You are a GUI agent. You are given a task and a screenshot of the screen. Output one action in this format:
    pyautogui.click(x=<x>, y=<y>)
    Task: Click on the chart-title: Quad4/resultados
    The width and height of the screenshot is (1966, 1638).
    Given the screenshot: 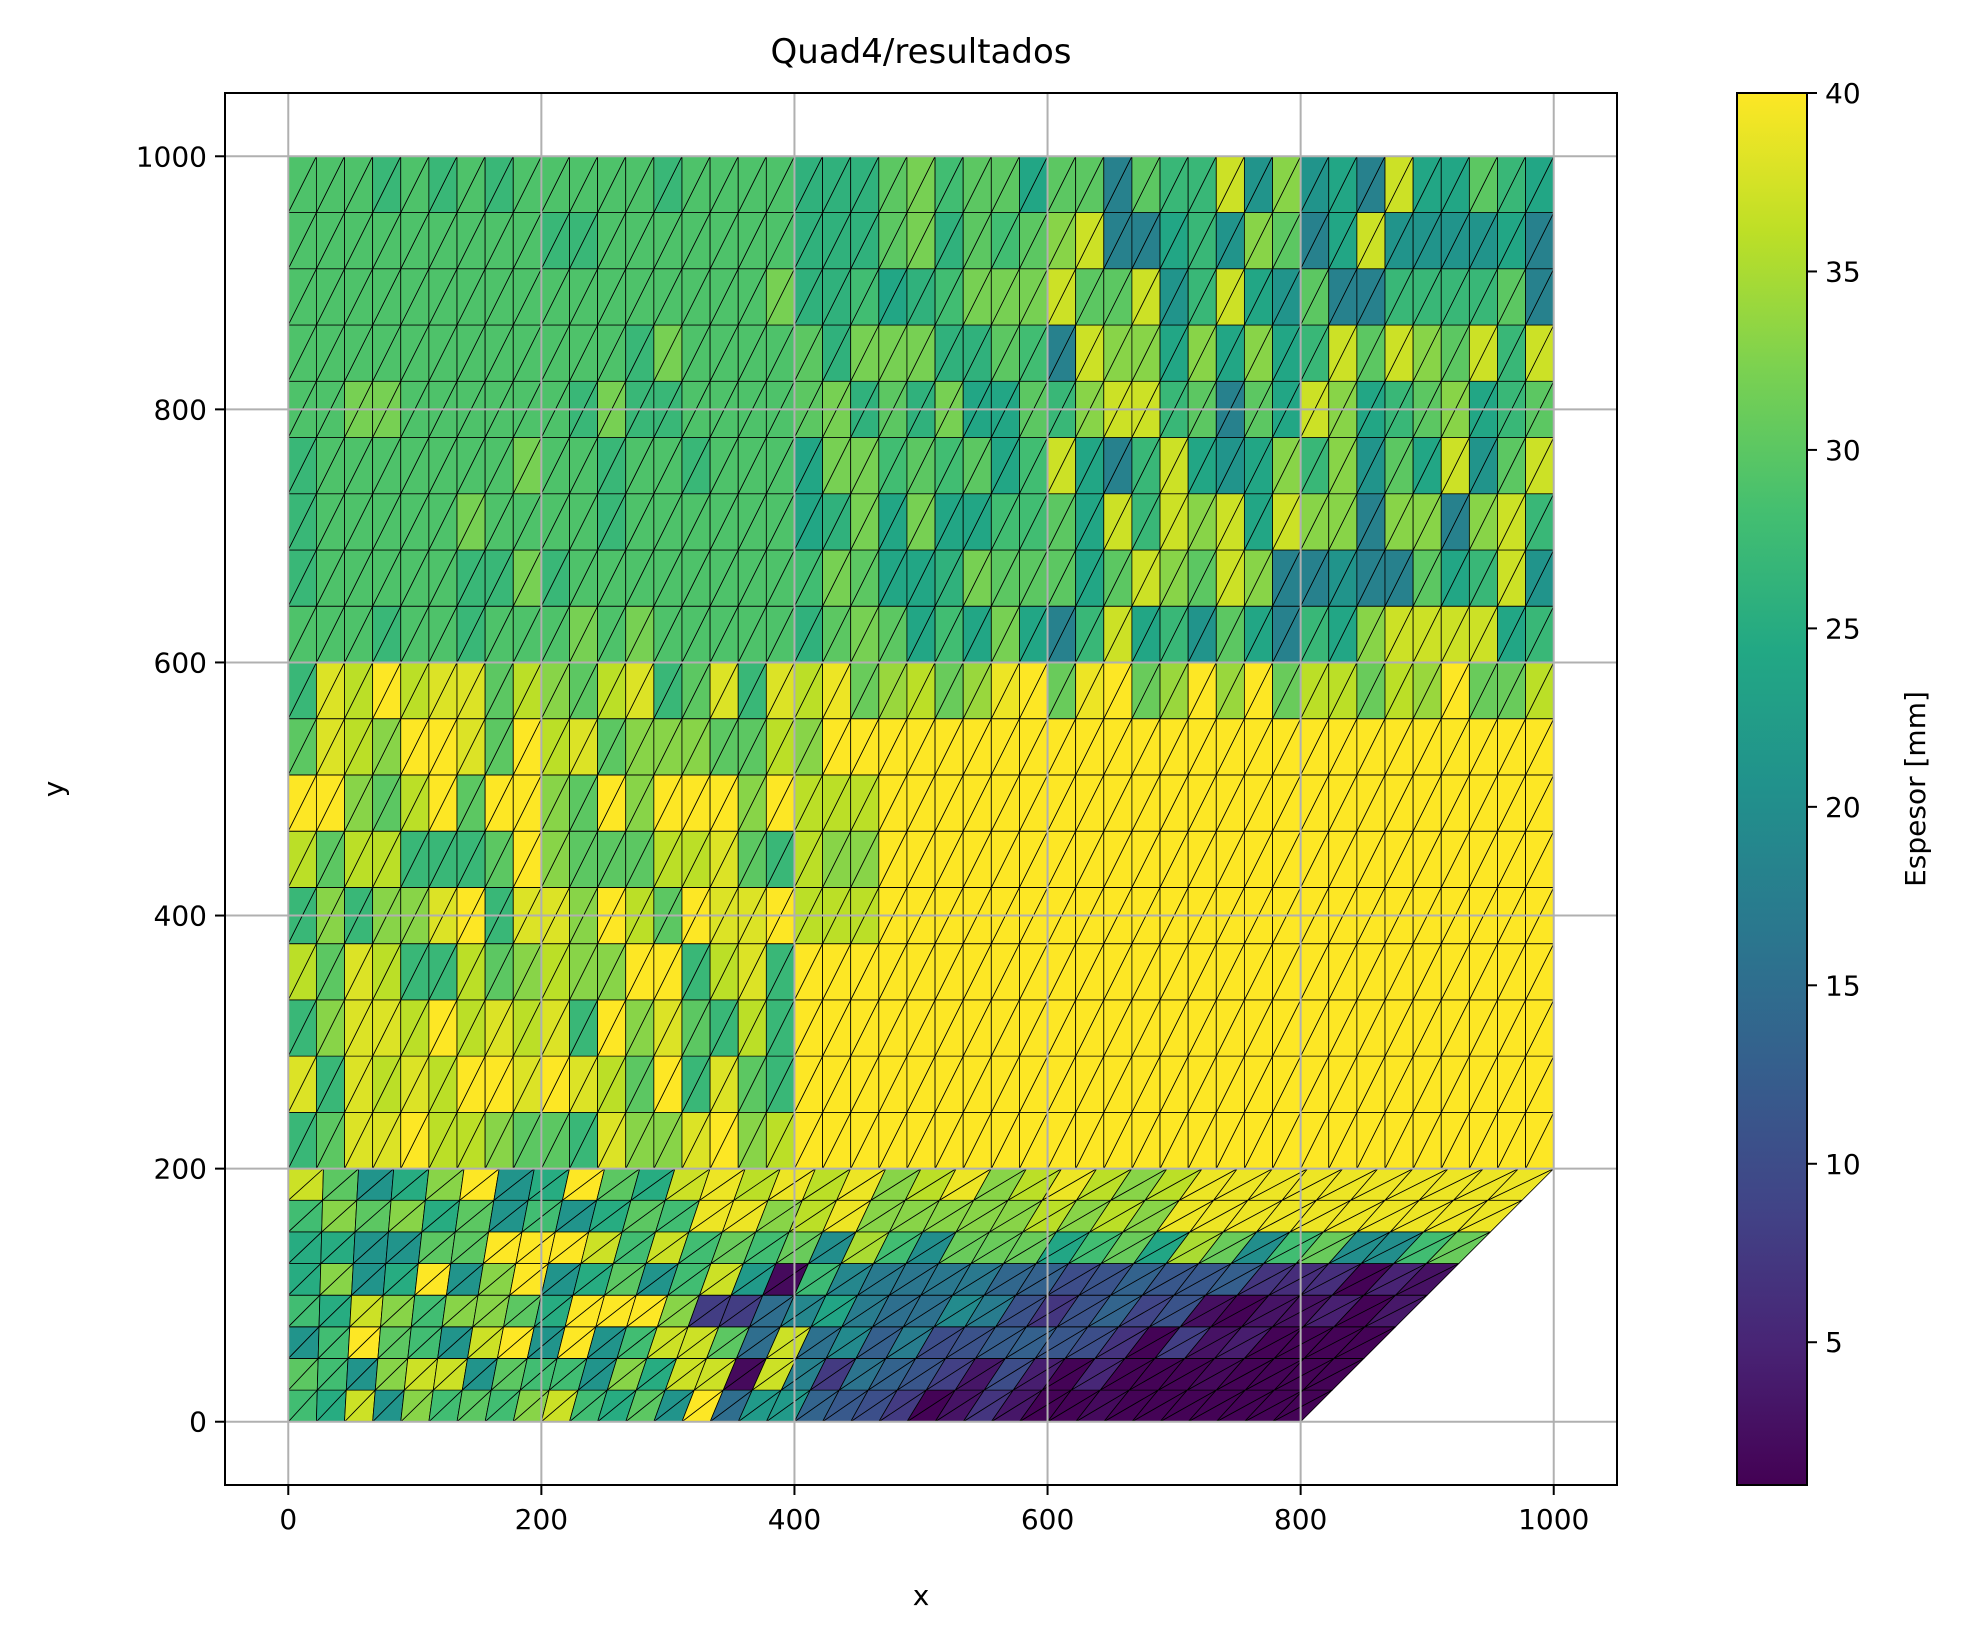 What is the action you would take?
    pyautogui.click(x=921, y=52)
    